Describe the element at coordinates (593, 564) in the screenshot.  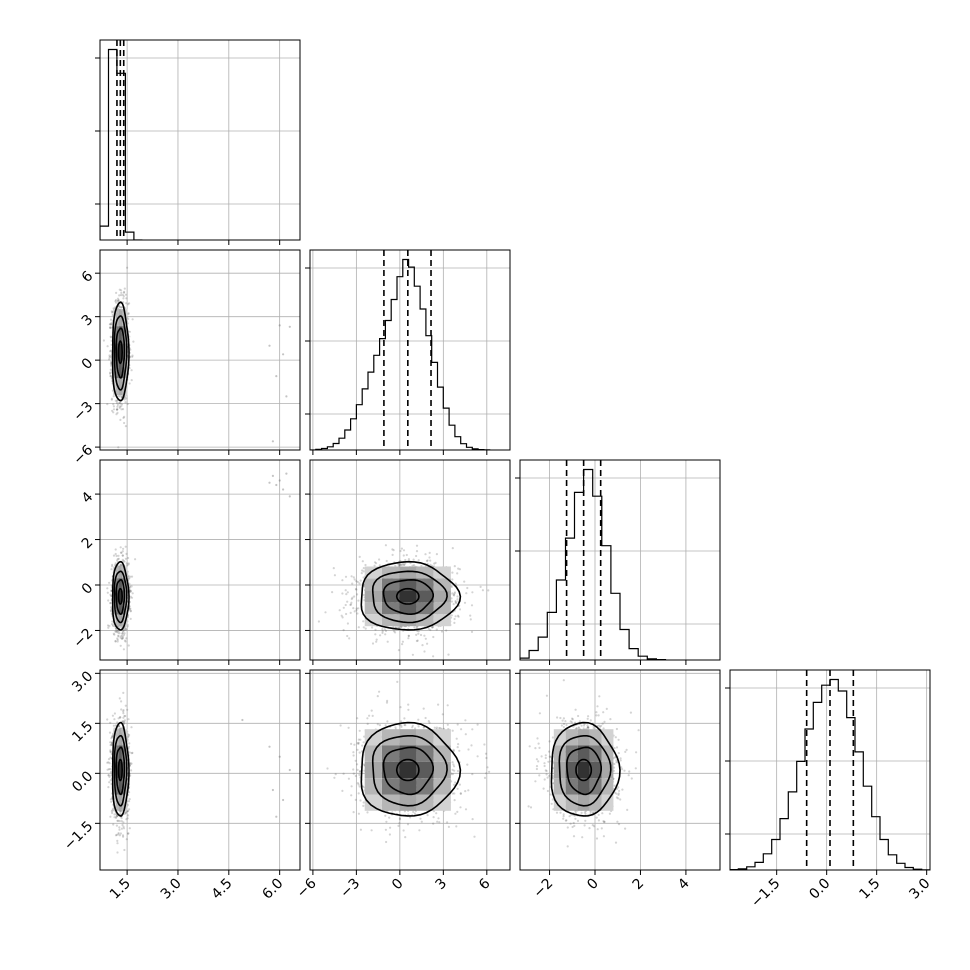
I see `histogram-step-line` at that location.